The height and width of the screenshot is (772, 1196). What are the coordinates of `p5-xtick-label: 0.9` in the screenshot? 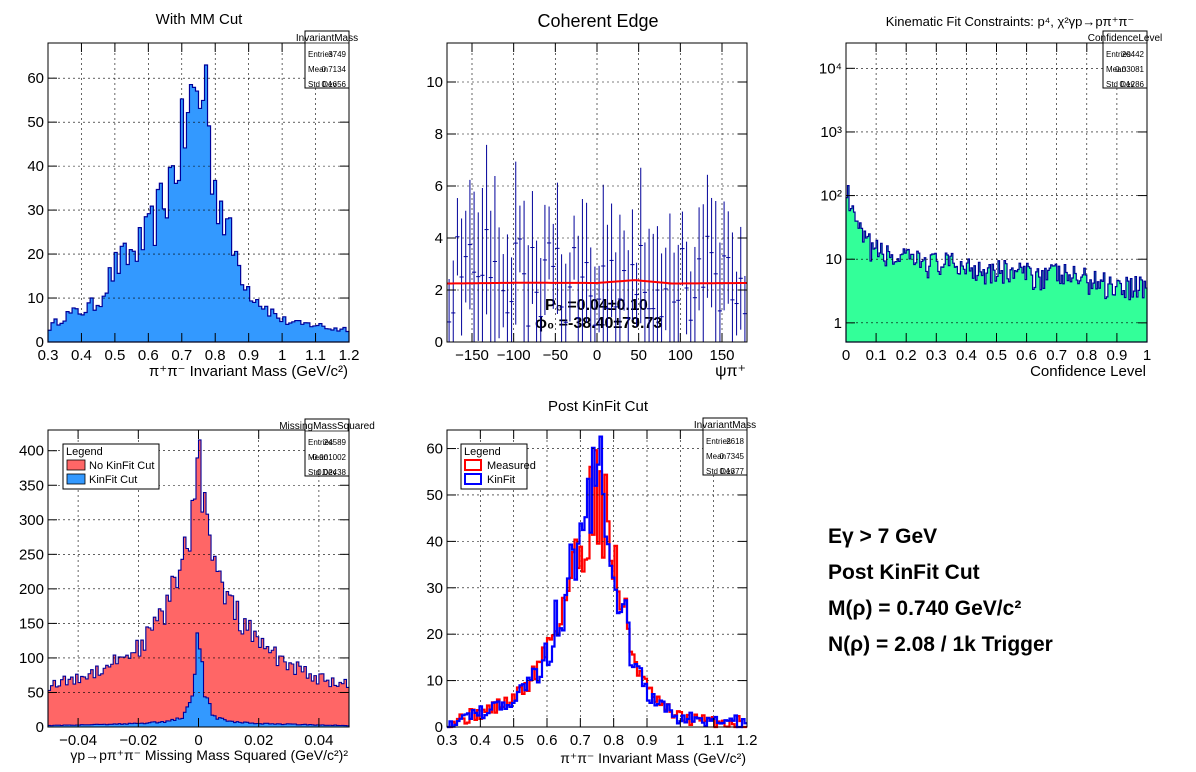 It's located at (647, 740).